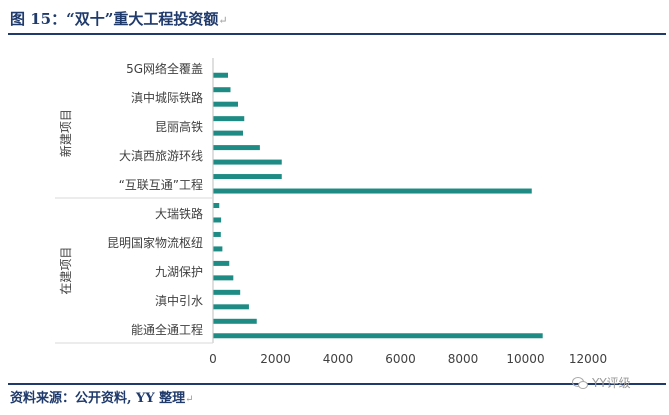 This screenshot has height=415, width=669. Describe the element at coordinates (525, 359) in the screenshot. I see `x-tick-label: 10000` at that location.